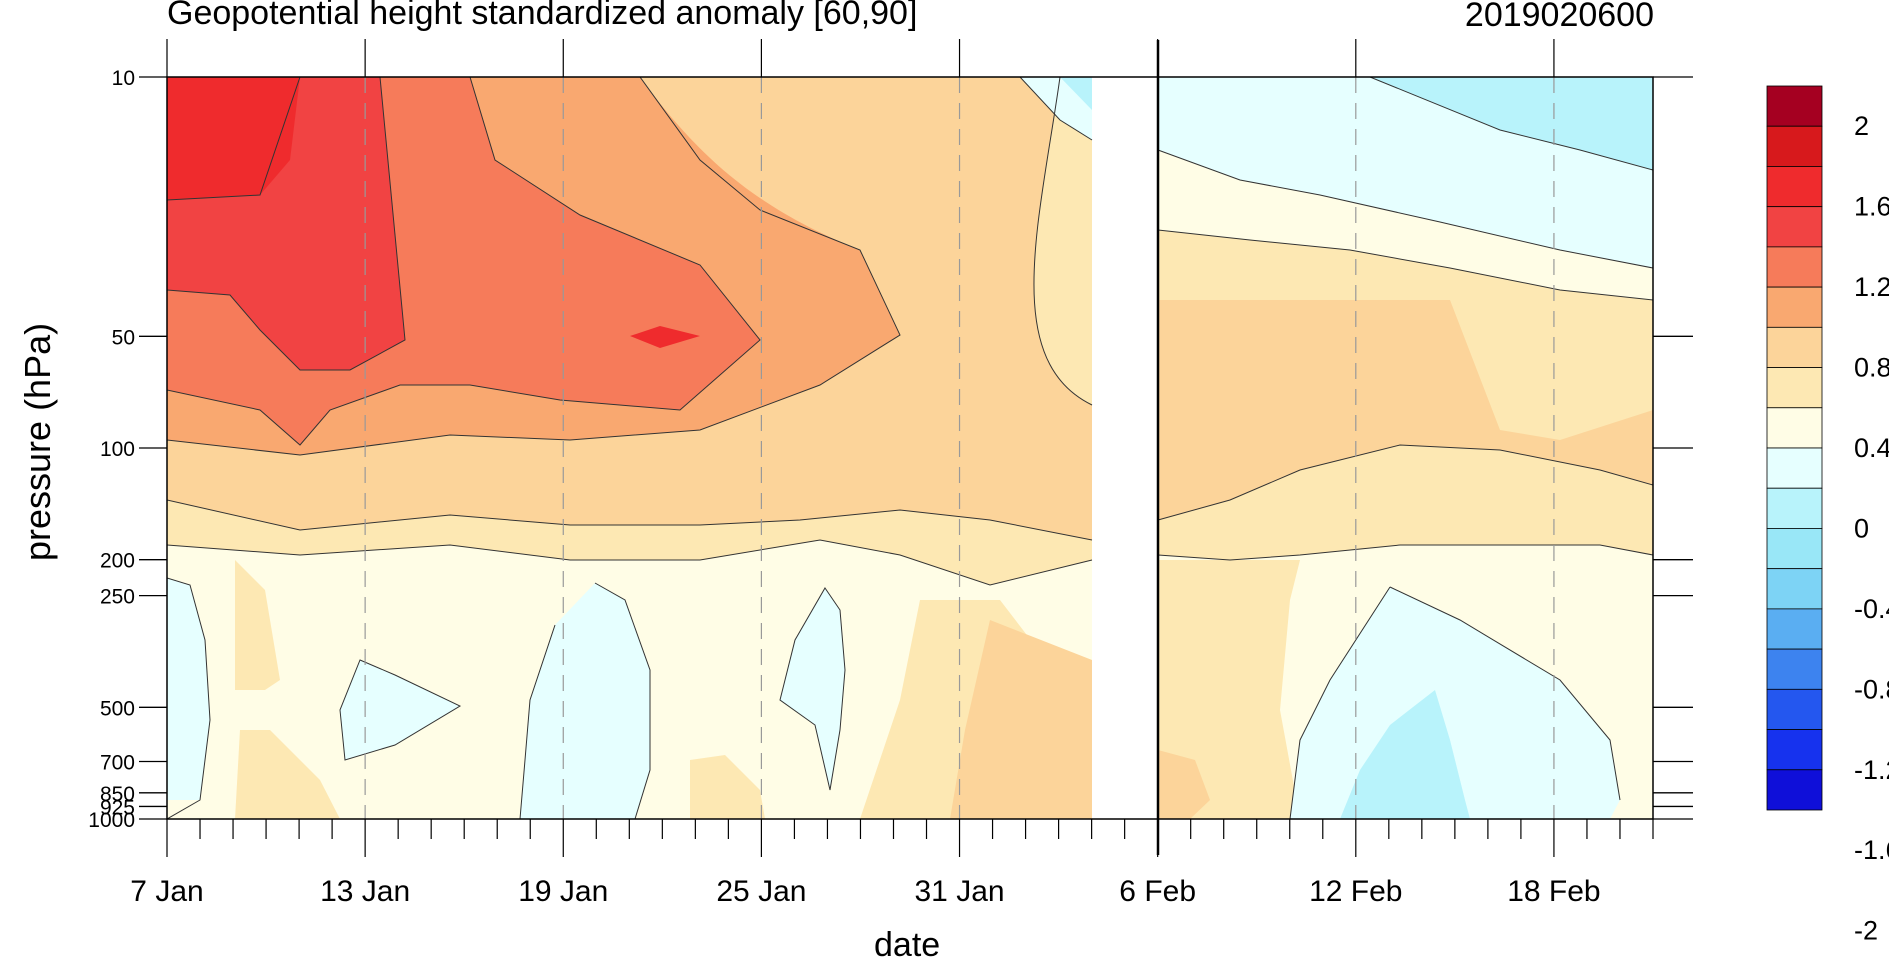  Describe the element at coordinates (1871, 207) in the screenshot. I see `colorbar-label: 1.6` at that location.